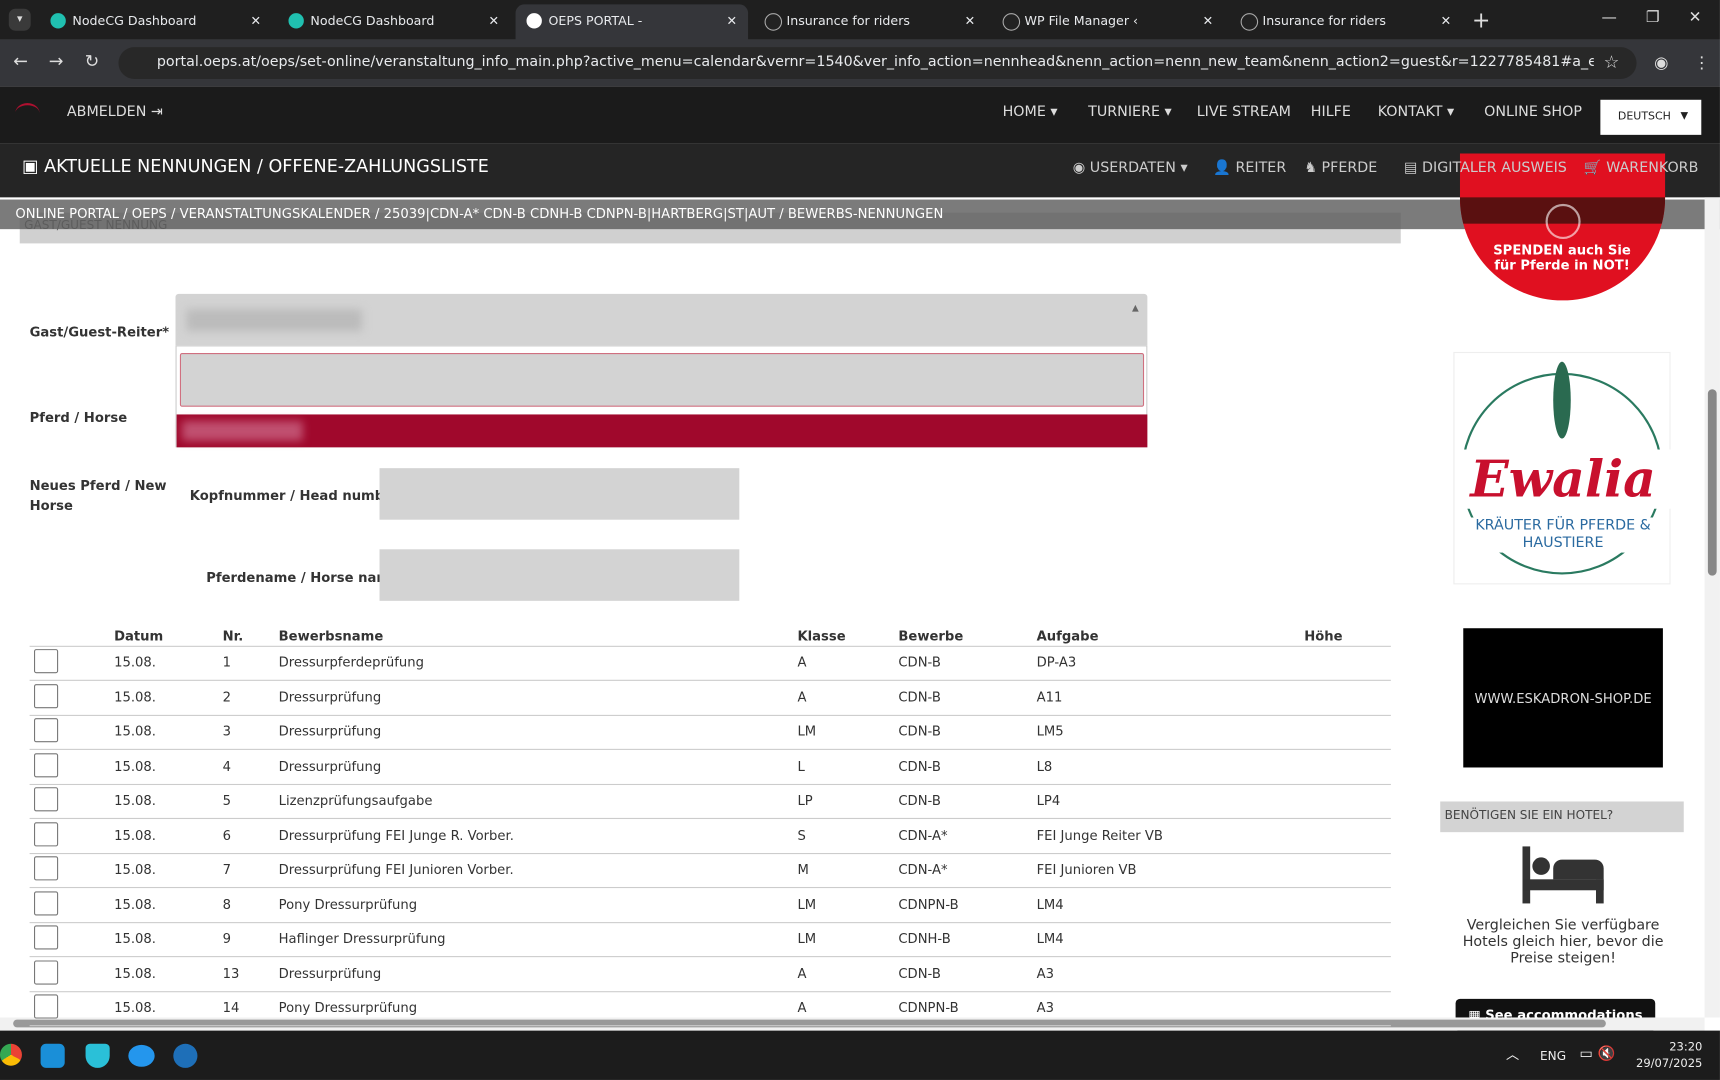 Image resolution: width=1720 pixels, height=1080 pixels. Describe the element at coordinates (141, 1055) in the screenshot. I see `docker-icon` at that location.